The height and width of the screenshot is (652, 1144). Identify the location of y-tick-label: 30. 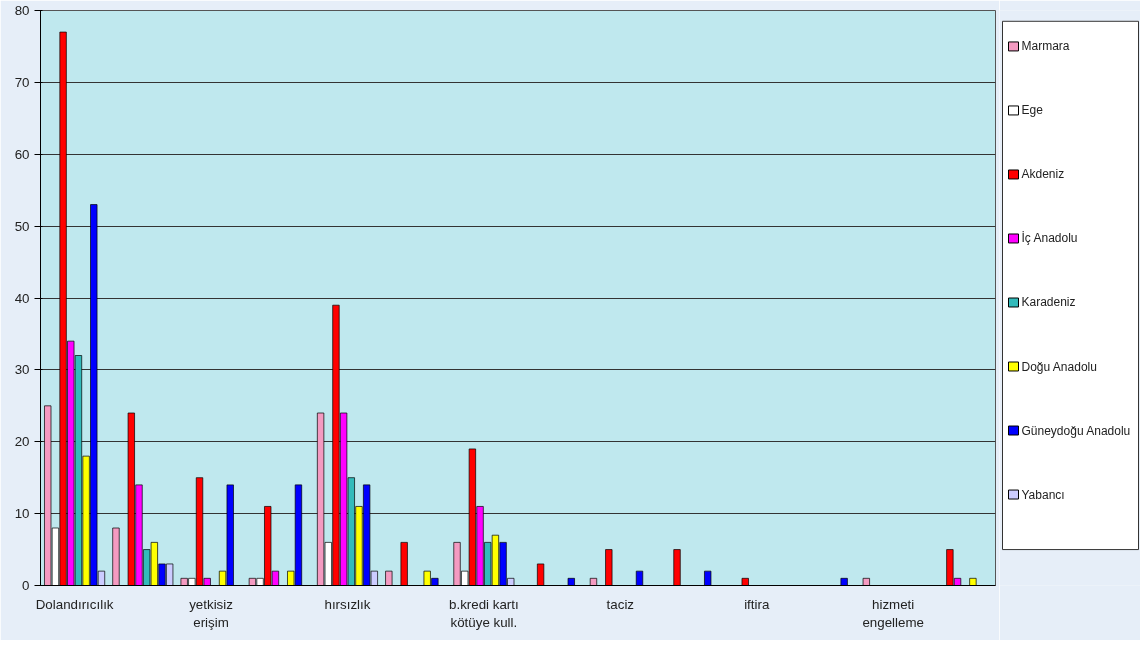
(22, 370).